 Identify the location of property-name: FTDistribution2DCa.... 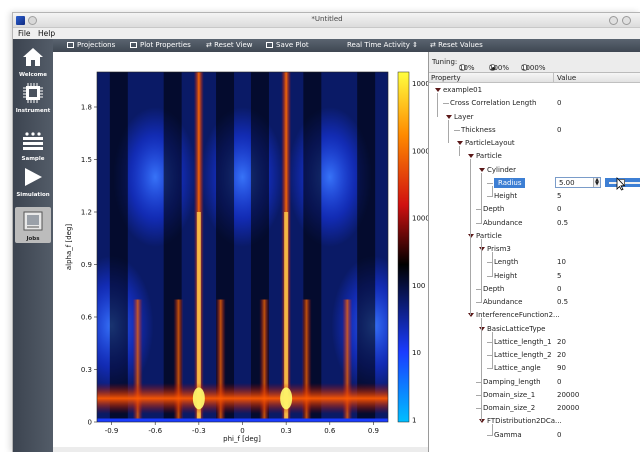
(524, 421).